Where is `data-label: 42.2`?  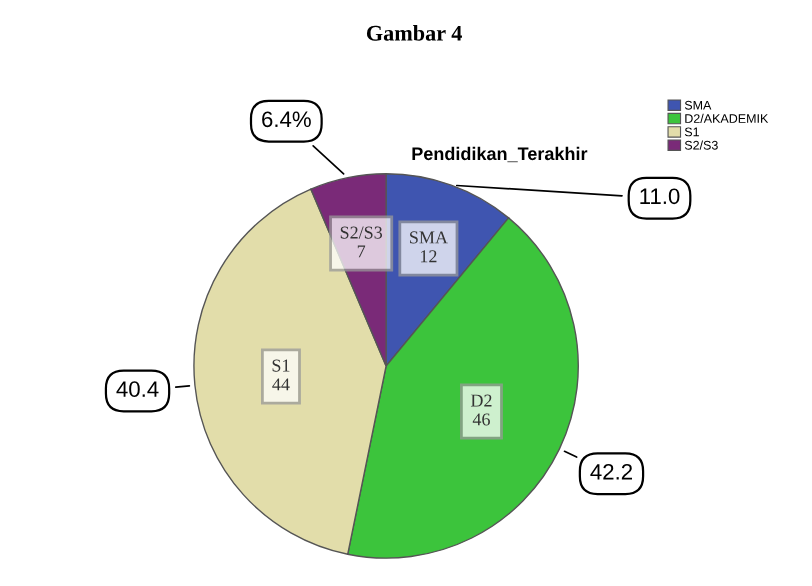
data-label: 42.2 is located at coordinates (611, 471).